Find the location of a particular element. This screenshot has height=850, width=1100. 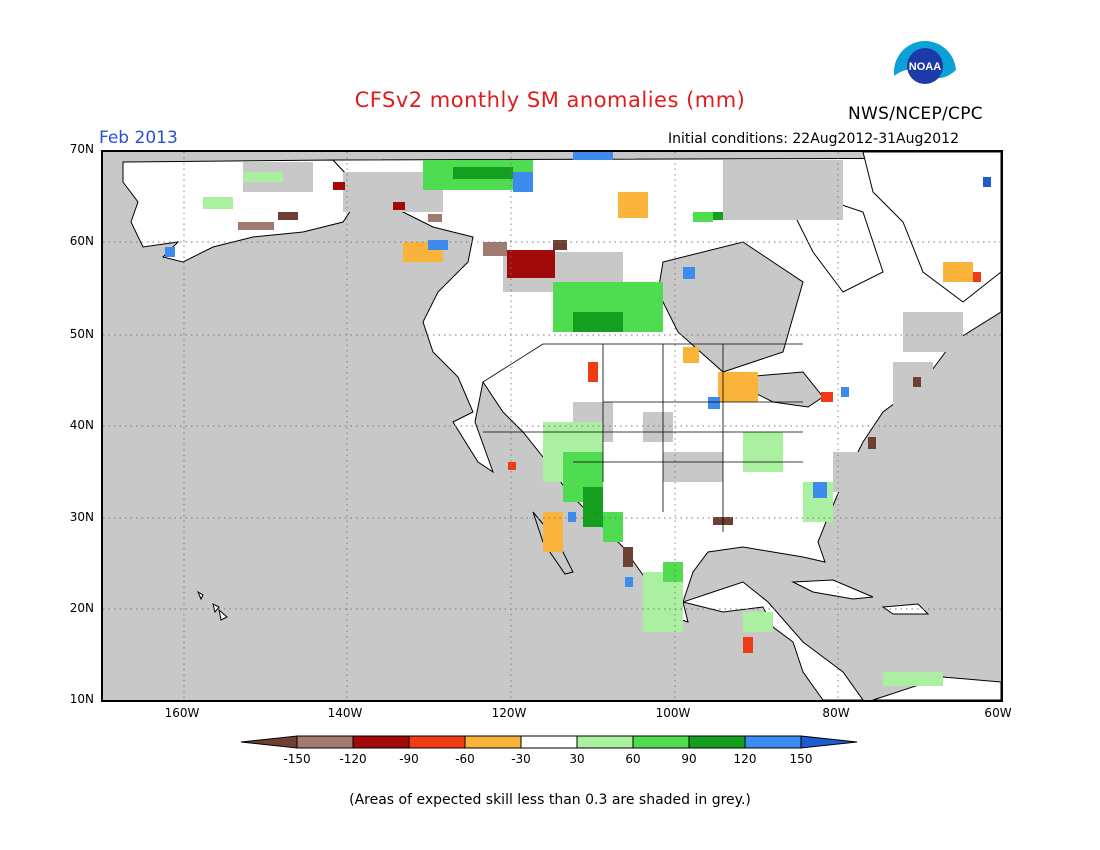

colorbar is located at coordinates (549, 742).